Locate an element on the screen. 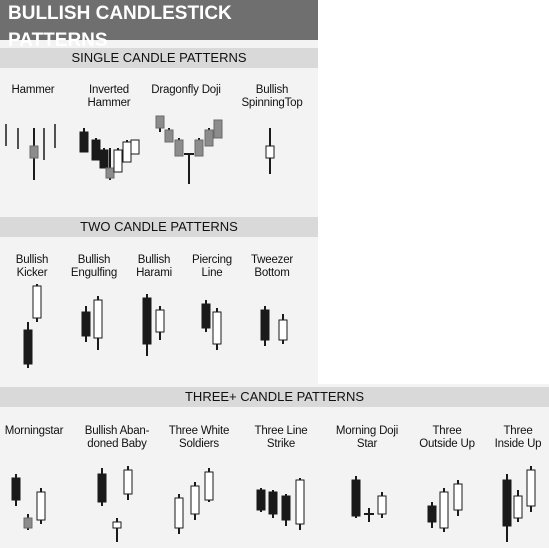 This screenshot has width=549, height=548. single-heading: SINGLE CANDLE PATTERNS is located at coordinates (159, 58).